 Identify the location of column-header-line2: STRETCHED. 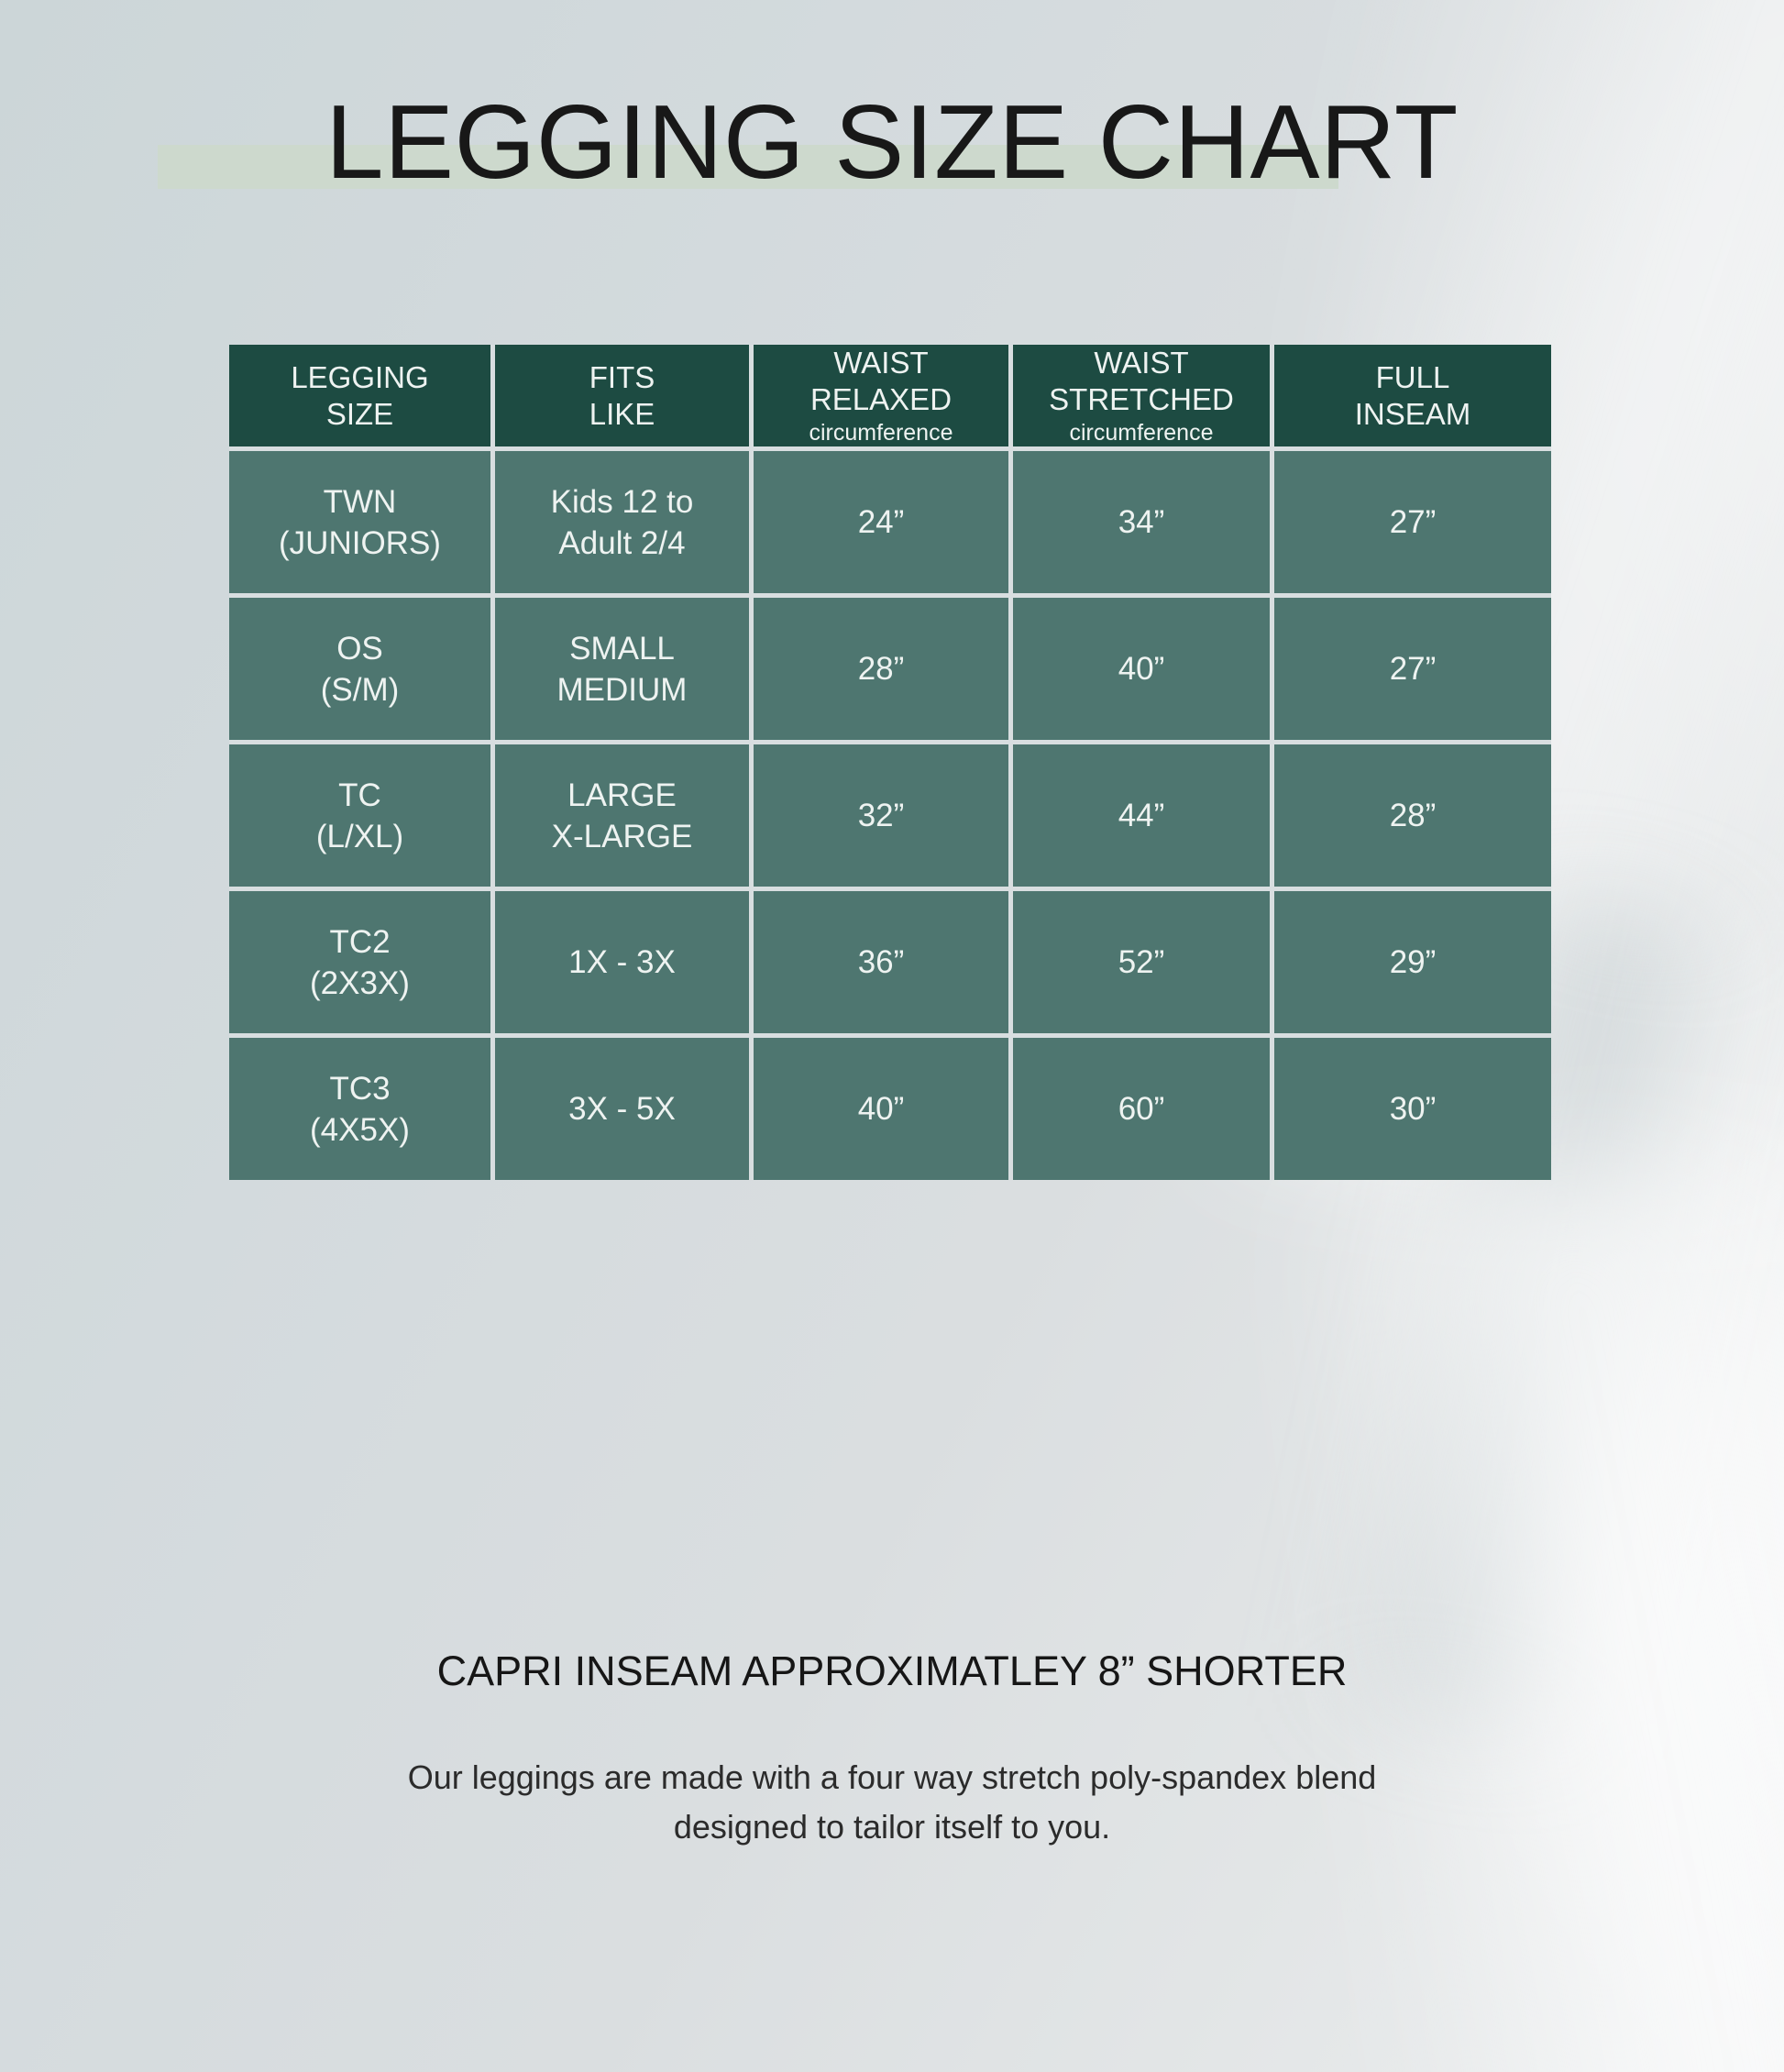
(1141, 399).